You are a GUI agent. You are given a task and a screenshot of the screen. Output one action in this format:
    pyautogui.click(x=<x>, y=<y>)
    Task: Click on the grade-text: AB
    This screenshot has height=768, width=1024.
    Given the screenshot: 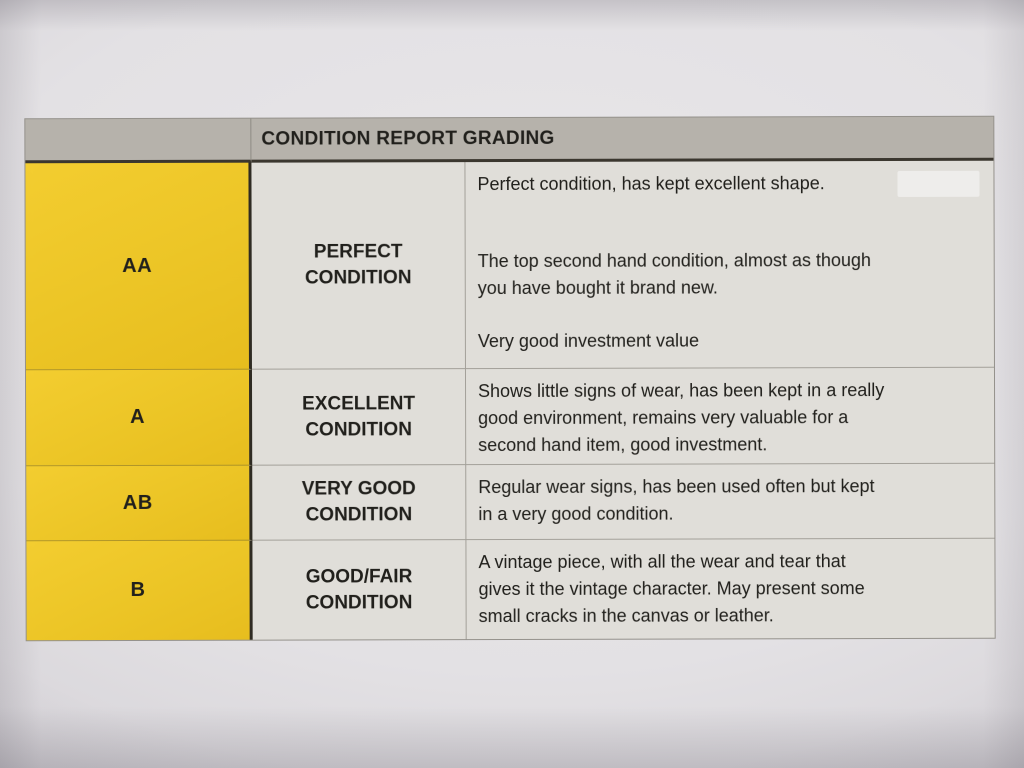 What is the action you would take?
    pyautogui.click(x=137, y=502)
    